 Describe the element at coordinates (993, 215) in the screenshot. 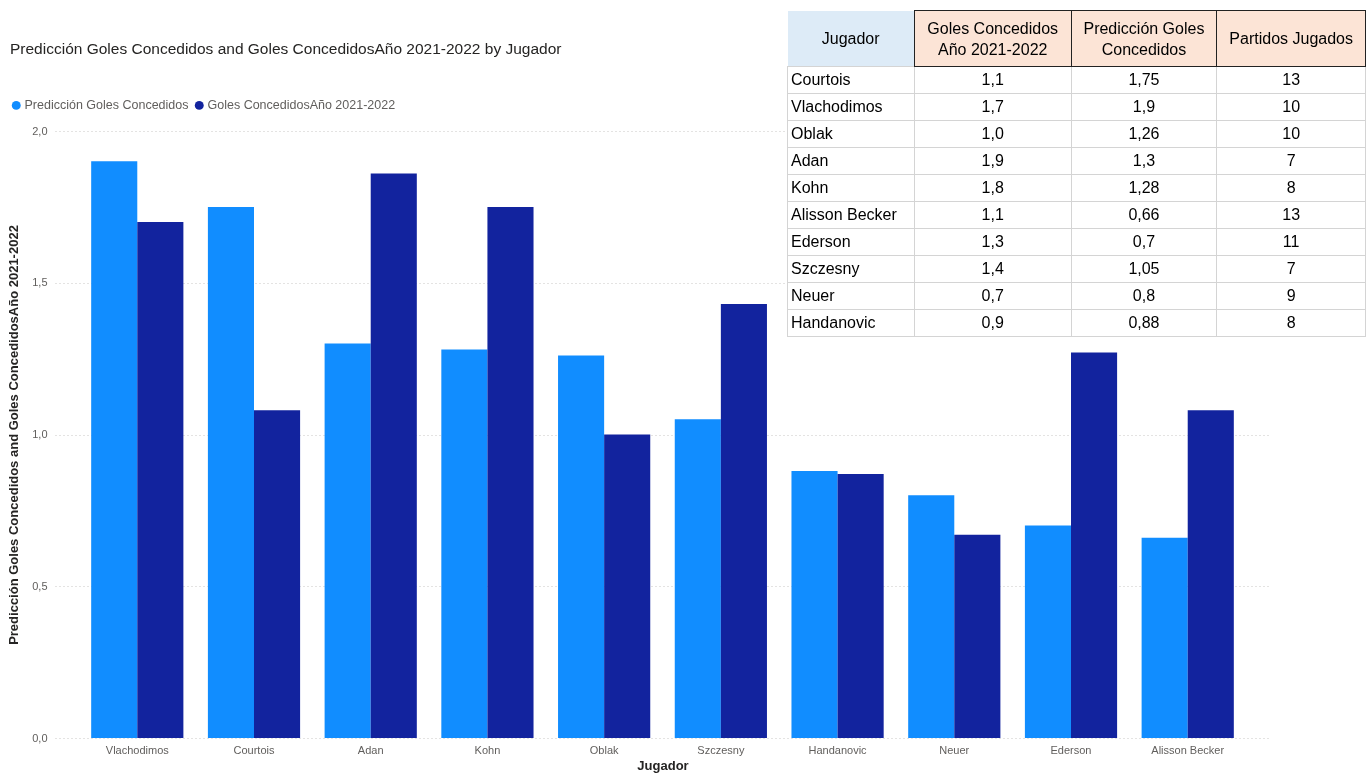

I see `annotation: 1,1` at that location.